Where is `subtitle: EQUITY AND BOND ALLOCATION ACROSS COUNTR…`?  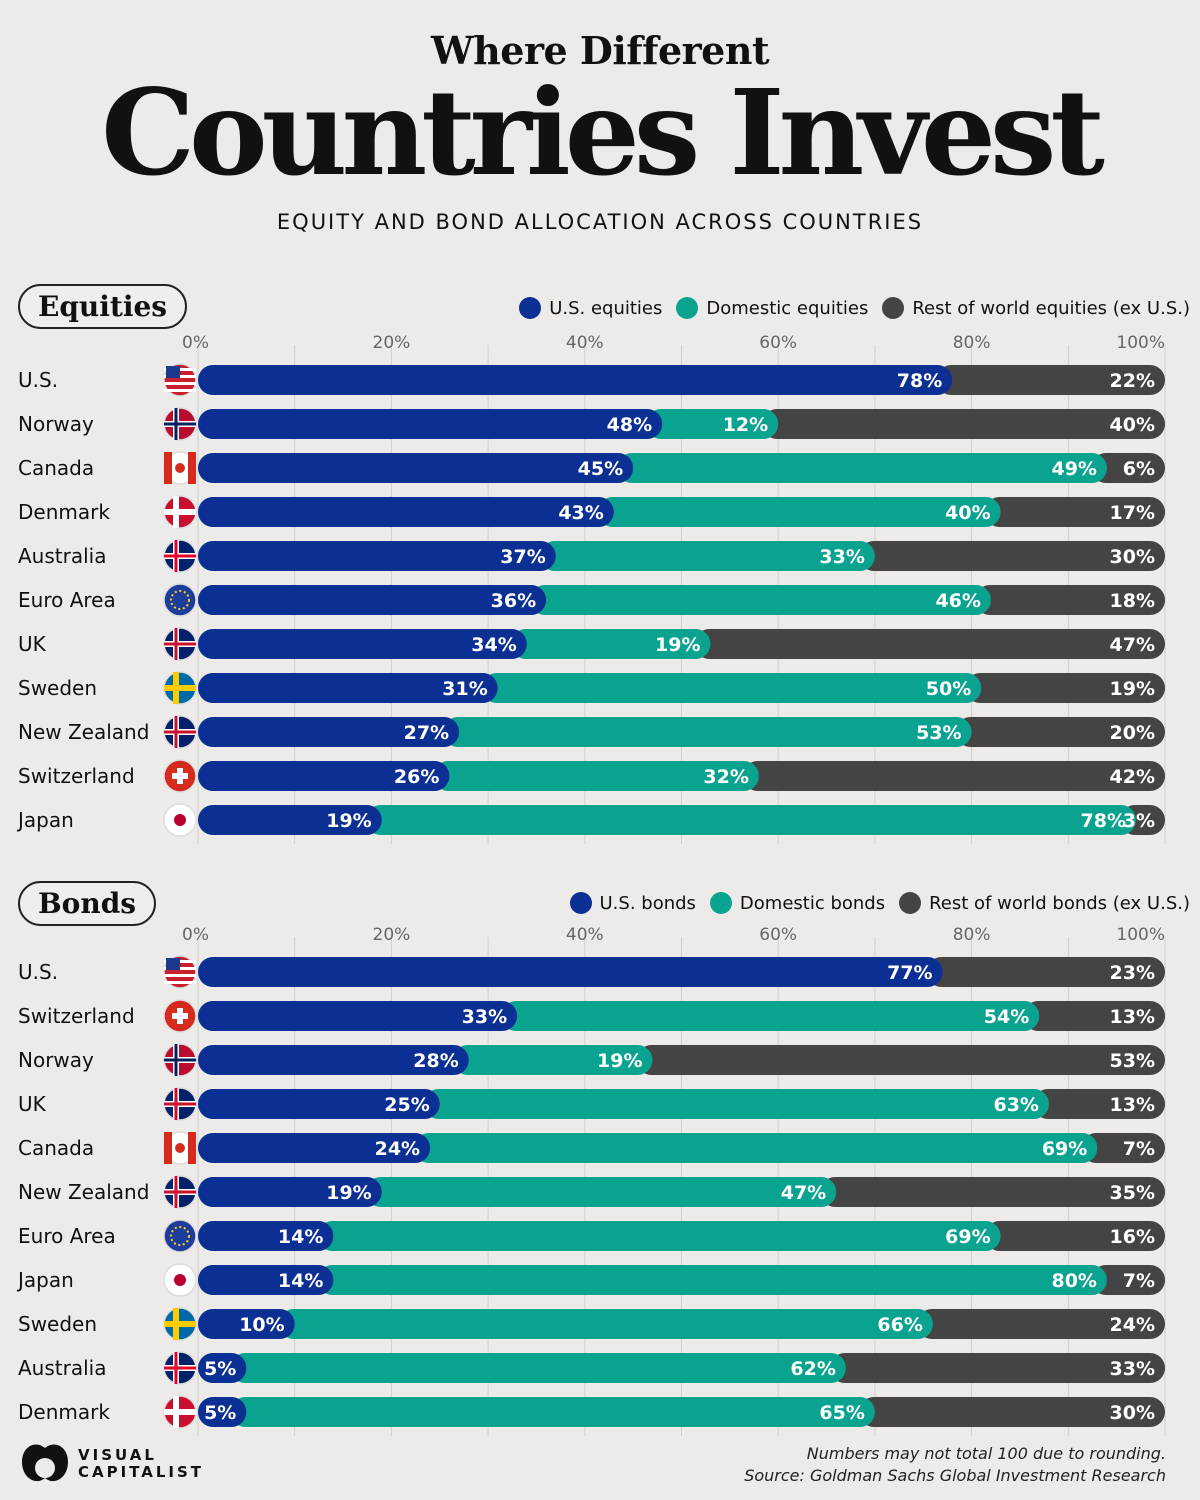
subtitle: EQUITY AND BOND ALLOCATION ACROSS COUNTR… is located at coordinates (600, 222).